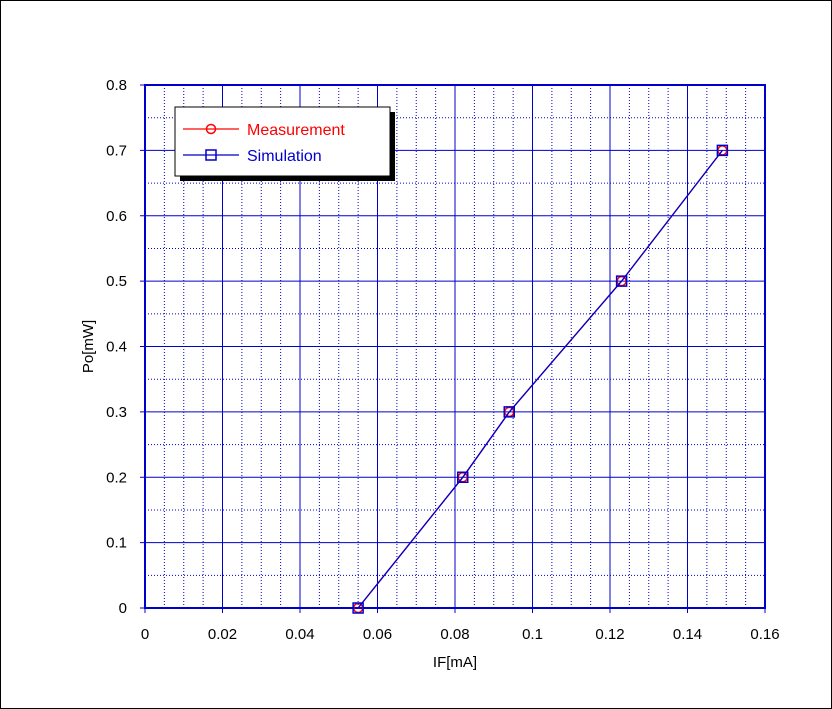  I want to click on legend-items: Measurement Simulation, so click(264, 143).